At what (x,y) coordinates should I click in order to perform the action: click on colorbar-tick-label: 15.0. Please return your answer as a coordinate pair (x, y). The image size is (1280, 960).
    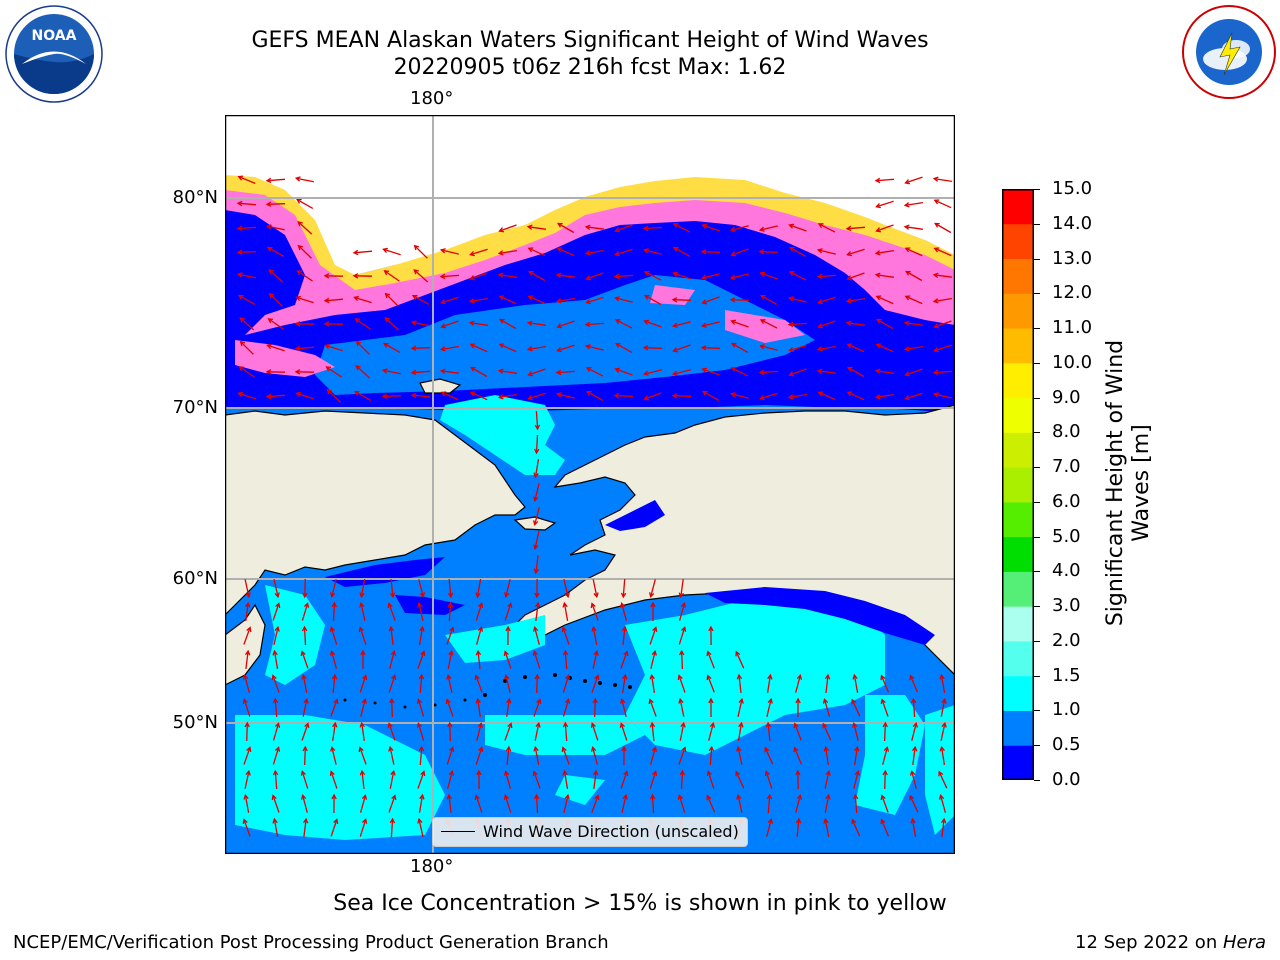
    Looking at the image, I should click on (1072, 188).